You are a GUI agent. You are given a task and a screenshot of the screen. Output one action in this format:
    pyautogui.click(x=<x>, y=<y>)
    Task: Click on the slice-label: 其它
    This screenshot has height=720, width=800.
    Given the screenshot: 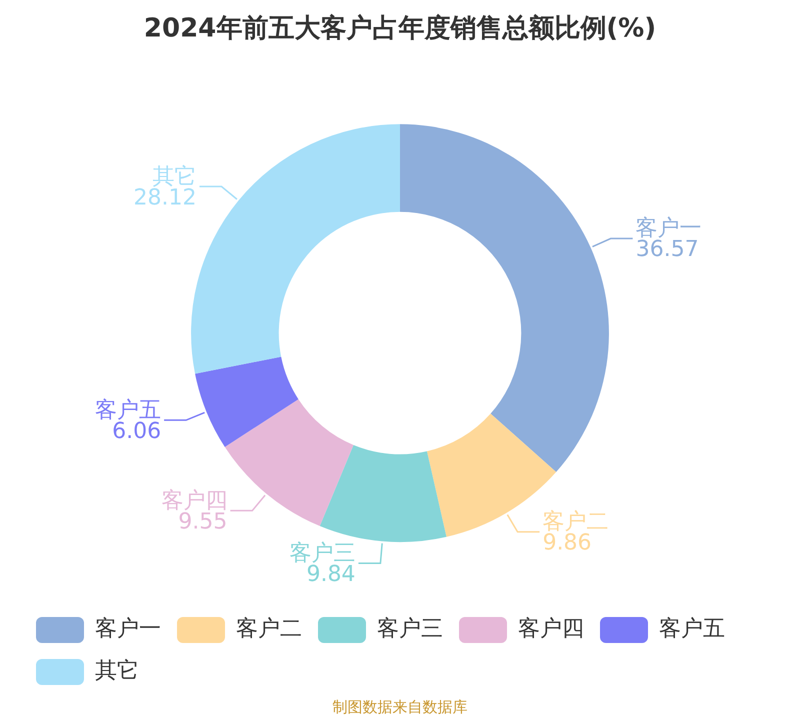 What is the action you would take?
    pyautogui.click(x=174, y=177)
    